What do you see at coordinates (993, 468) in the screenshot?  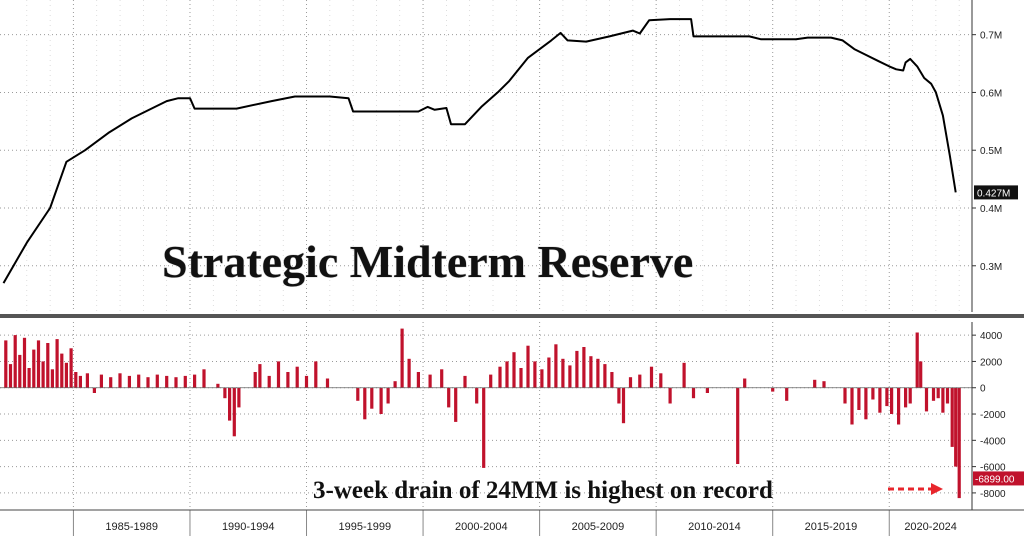 I see `y-tick-label-bottom: -6000` at bounding box center [993, 468].